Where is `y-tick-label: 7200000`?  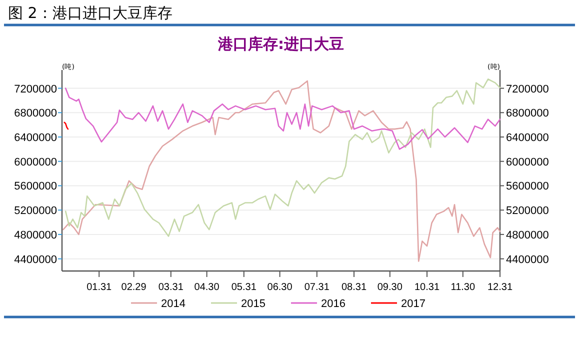
y-tick-label: 7200000 is located at coordinates (35, 89).